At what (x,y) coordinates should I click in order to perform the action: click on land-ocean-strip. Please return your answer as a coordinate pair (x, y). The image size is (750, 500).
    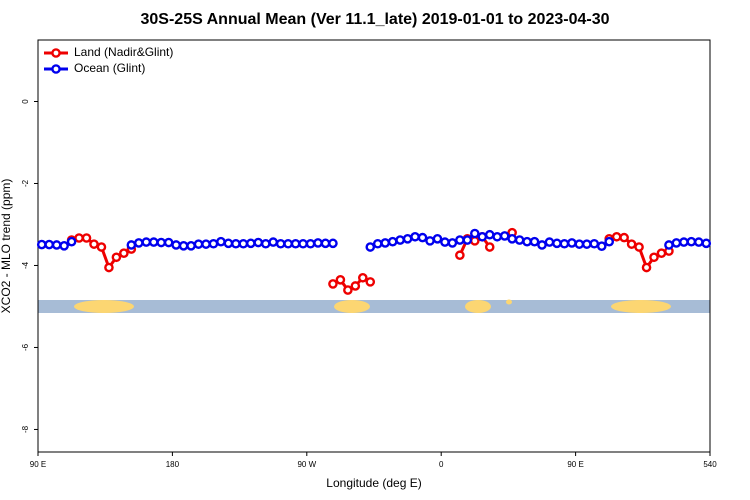
    Looking at the image, I should click on (374, 306).